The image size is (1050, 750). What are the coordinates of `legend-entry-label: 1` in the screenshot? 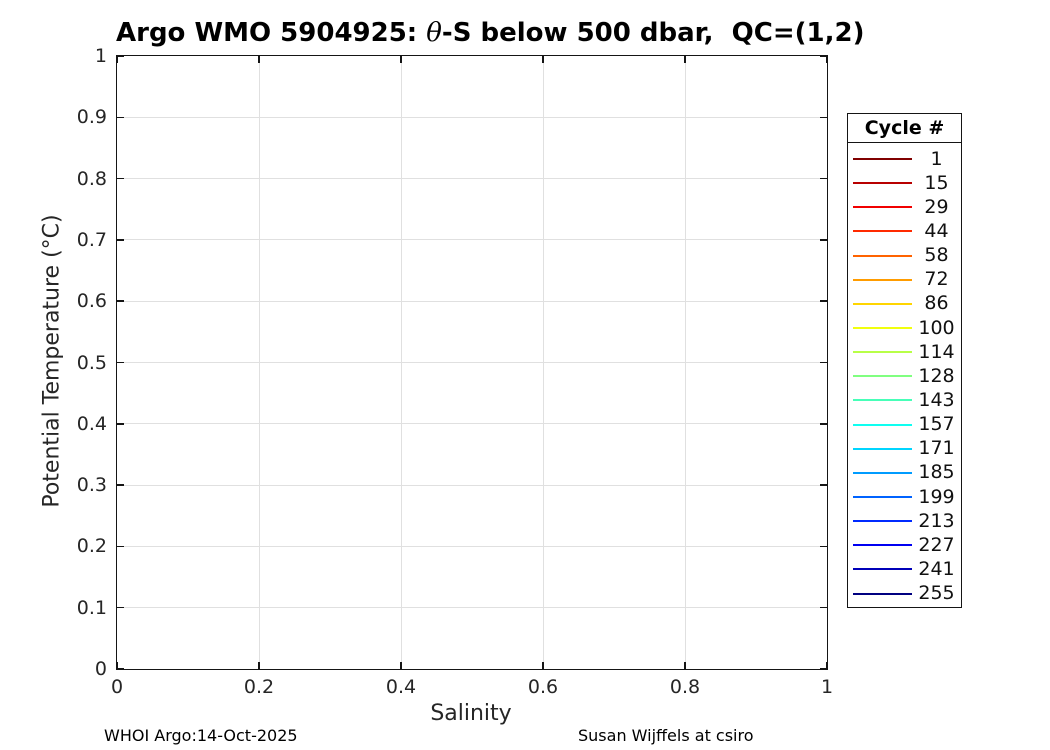 It's located at (936, 158).